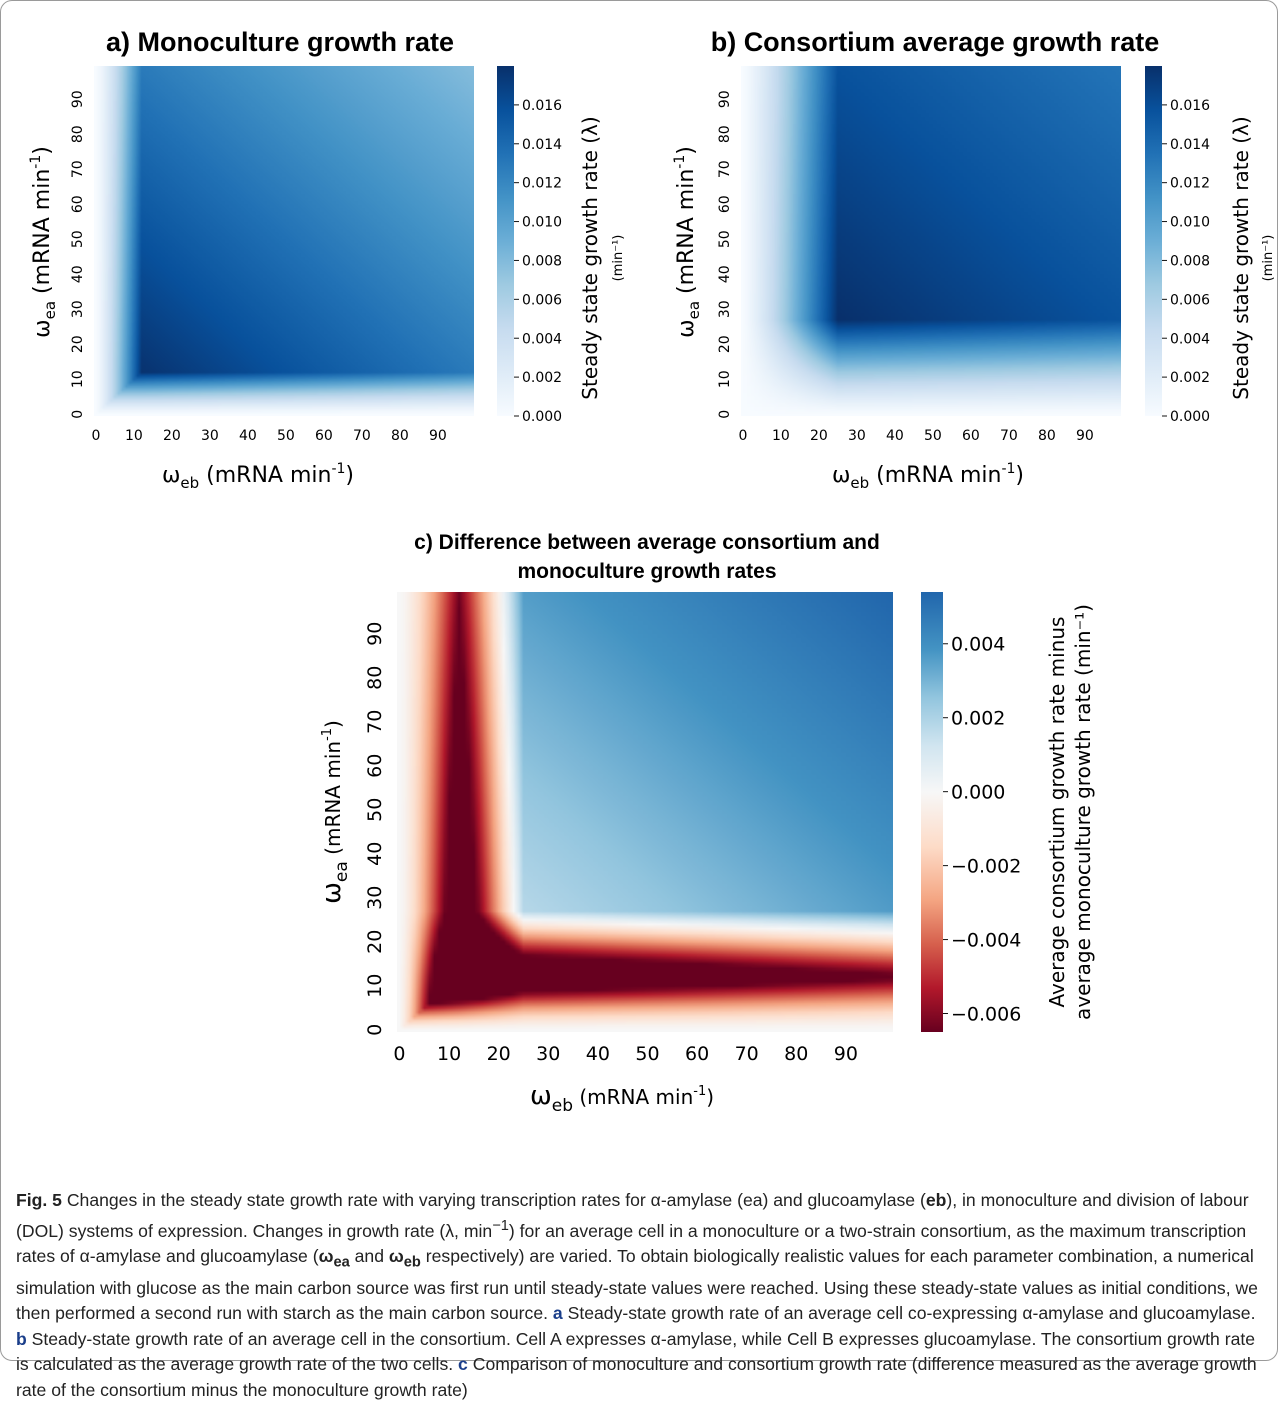 The image size is (1281, 1403). I want to click on panel-b-x-tick: 30, so click(857, 436).